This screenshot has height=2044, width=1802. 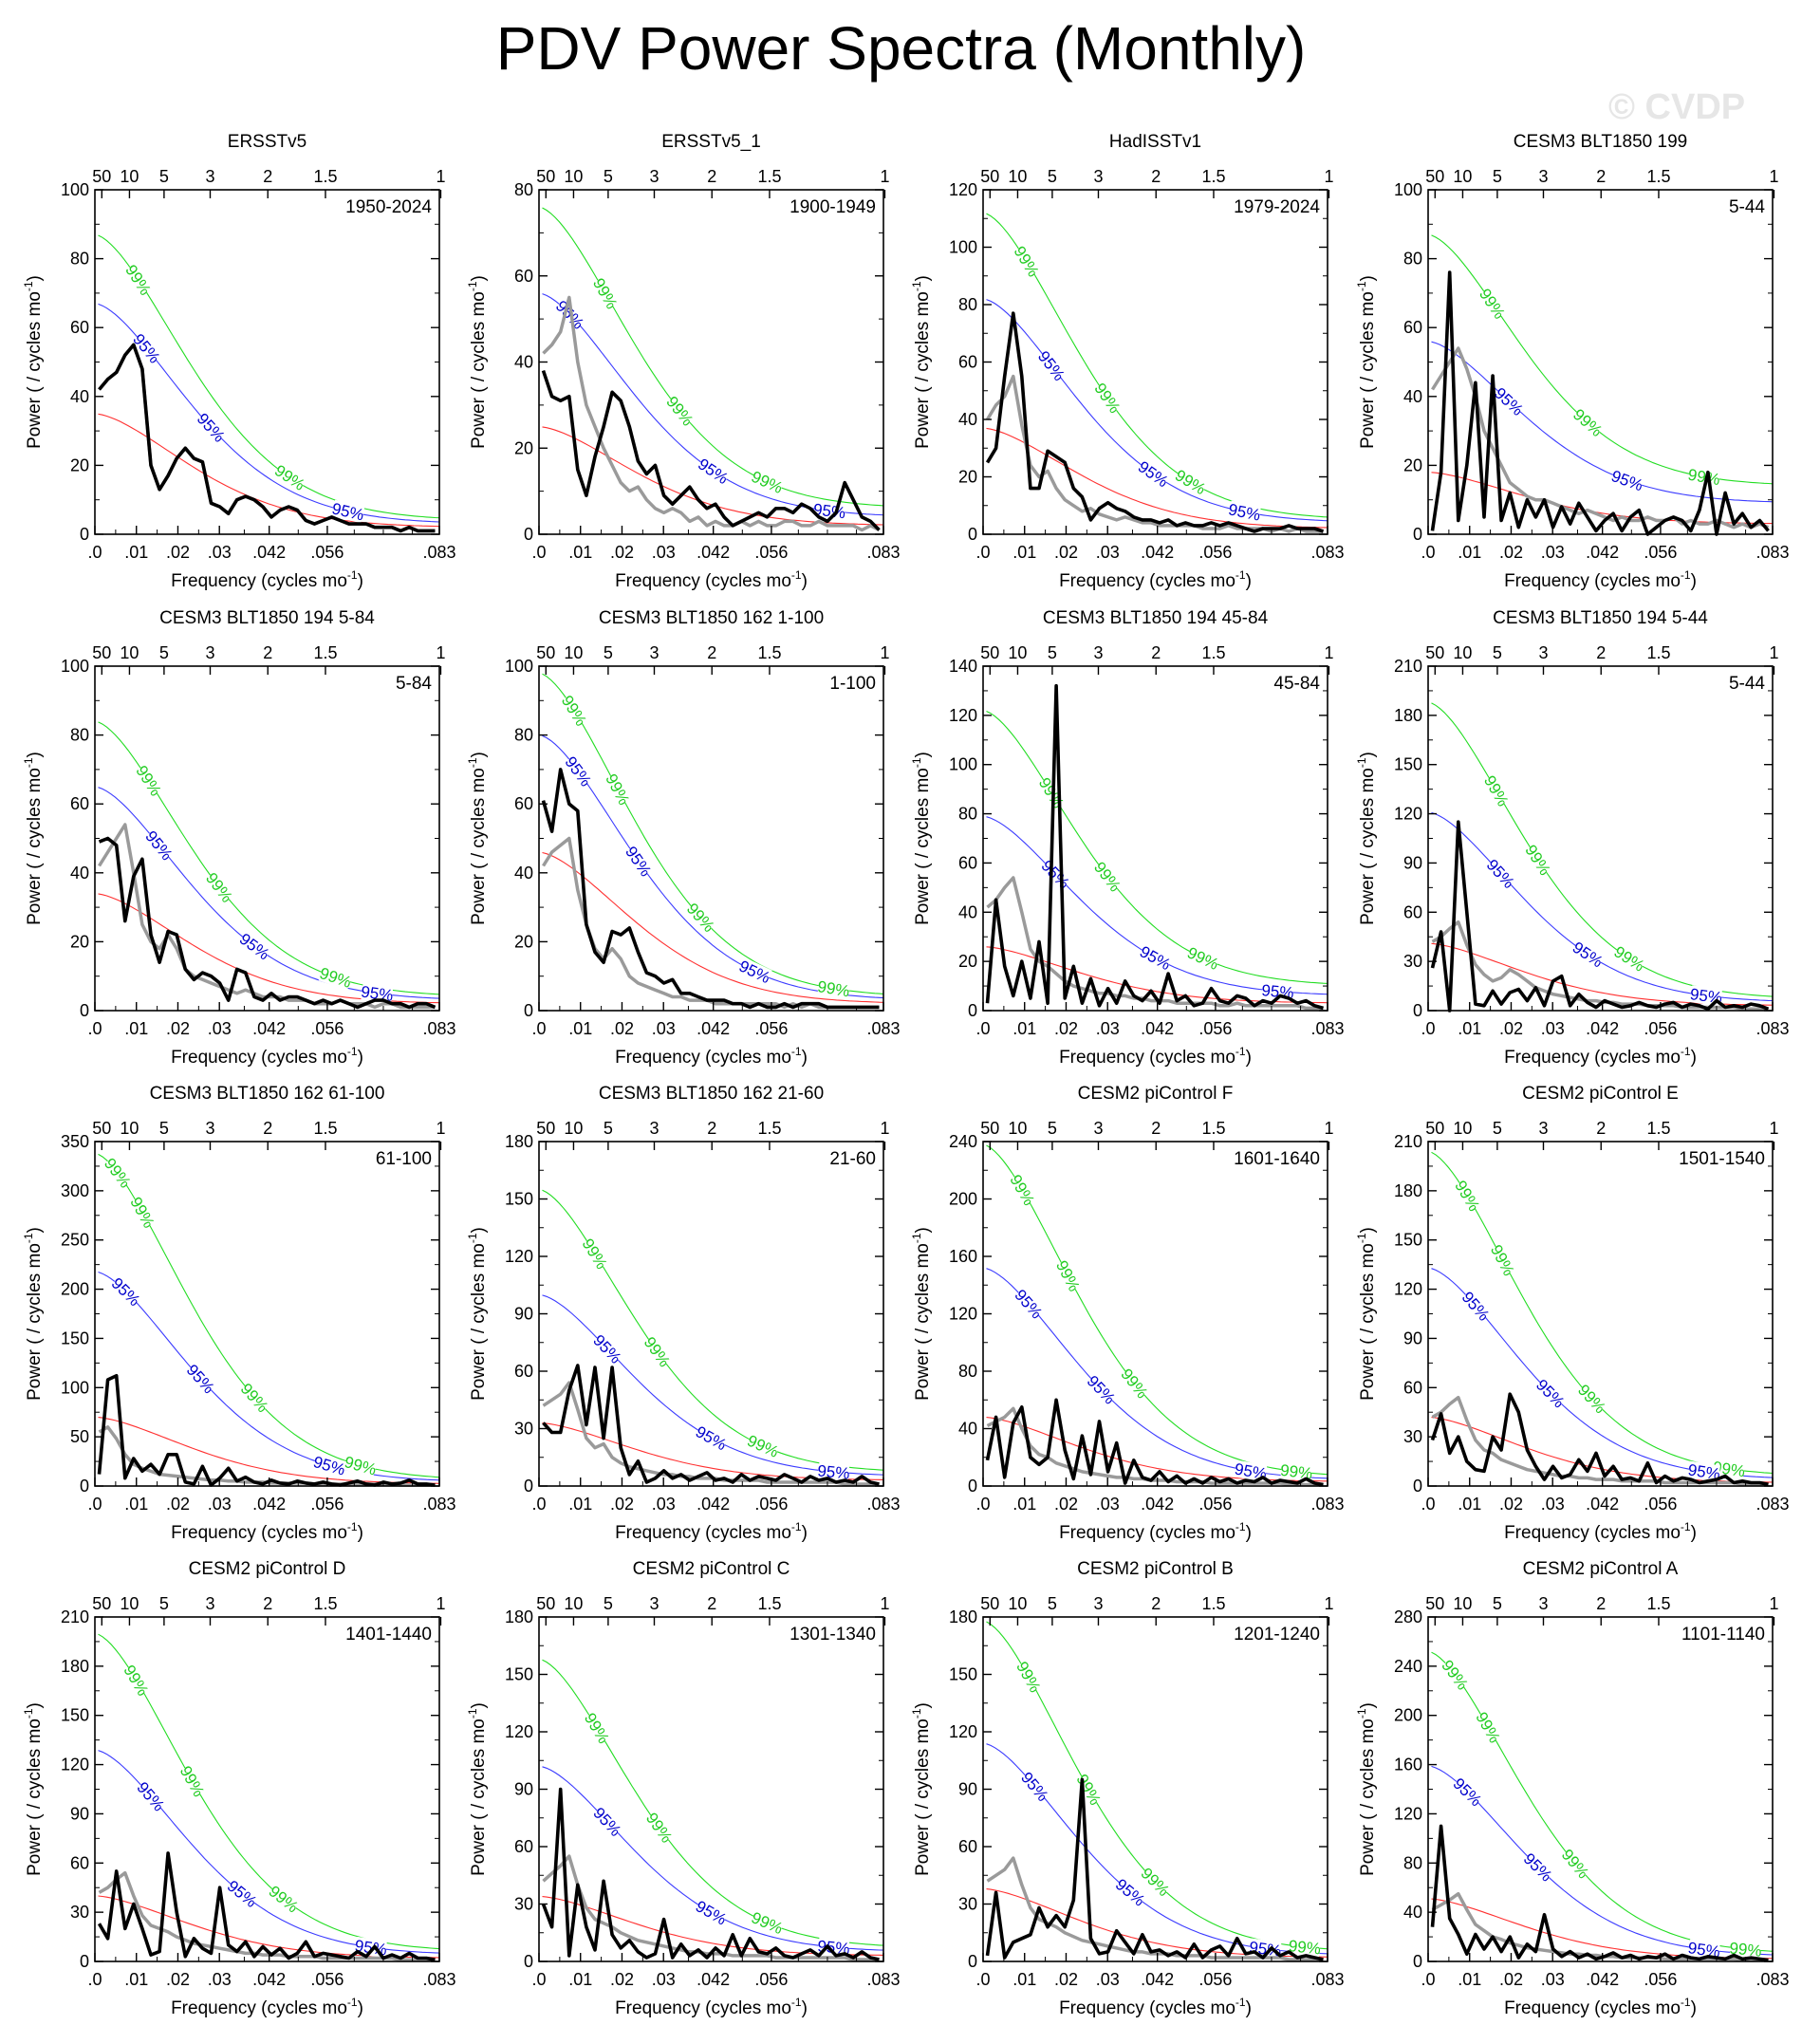 I want to click on period-label: 1-100, so click(x=852, y=684).